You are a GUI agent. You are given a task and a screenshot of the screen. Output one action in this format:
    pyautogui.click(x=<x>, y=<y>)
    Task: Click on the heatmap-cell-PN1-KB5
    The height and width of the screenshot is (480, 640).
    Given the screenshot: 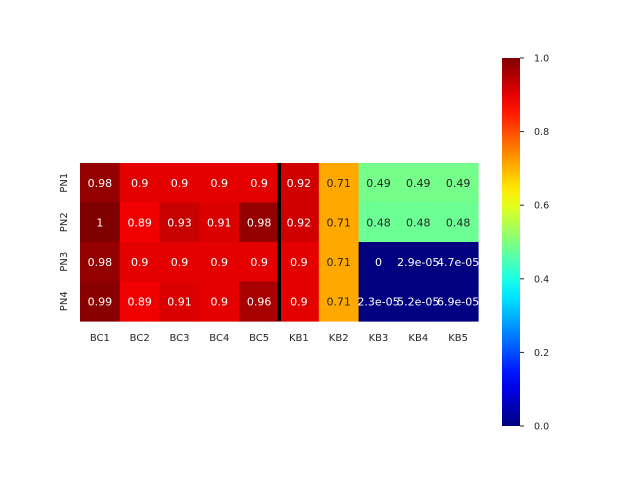 What is the action you would take?
    pyautogui.click(x=458, y=183)
    